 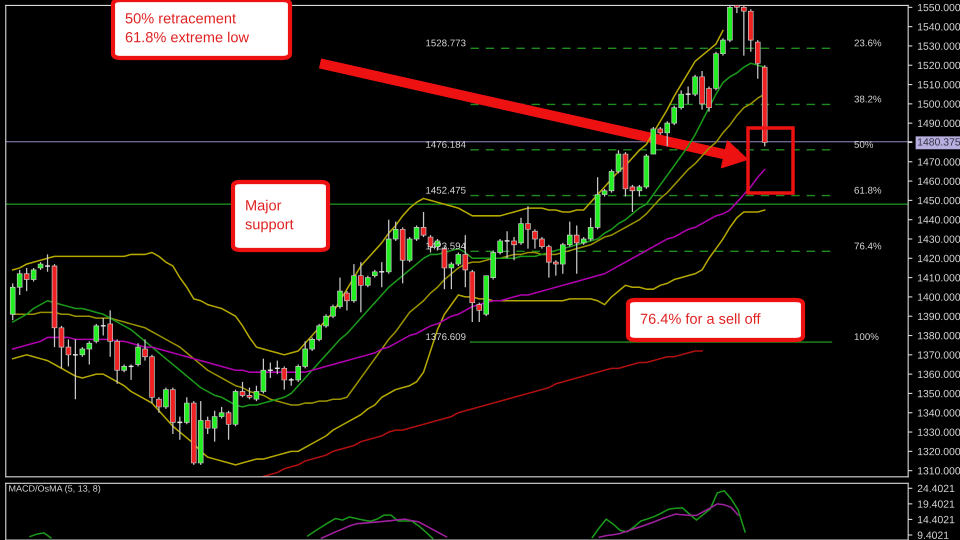 What do you see at coordinates (939, 297) in the screenshot?
I see `y-tick-label: 1400.000` at bounding box center [939, 297].